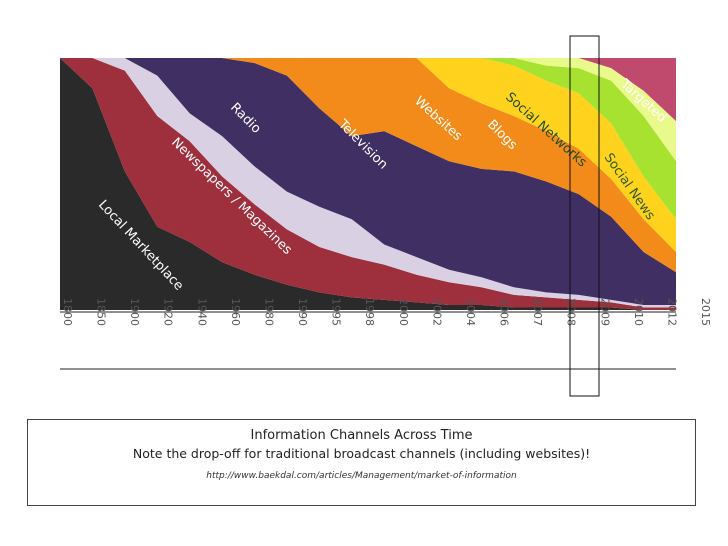 This screenshot has width=728, height=546. Describe the element at coordinates (638, 312) in the screenshot. I see `x-tick-2010: 2010` at that location.